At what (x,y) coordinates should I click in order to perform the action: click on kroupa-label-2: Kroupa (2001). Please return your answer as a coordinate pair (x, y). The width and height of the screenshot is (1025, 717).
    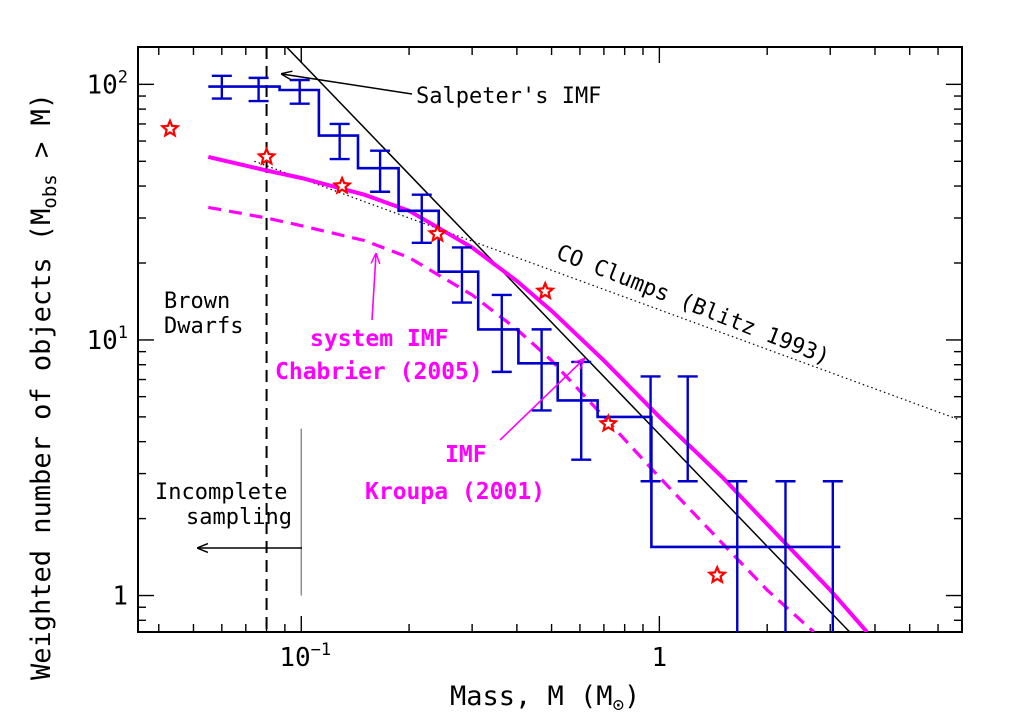
    Looking at the image, I should click on (455, 492).